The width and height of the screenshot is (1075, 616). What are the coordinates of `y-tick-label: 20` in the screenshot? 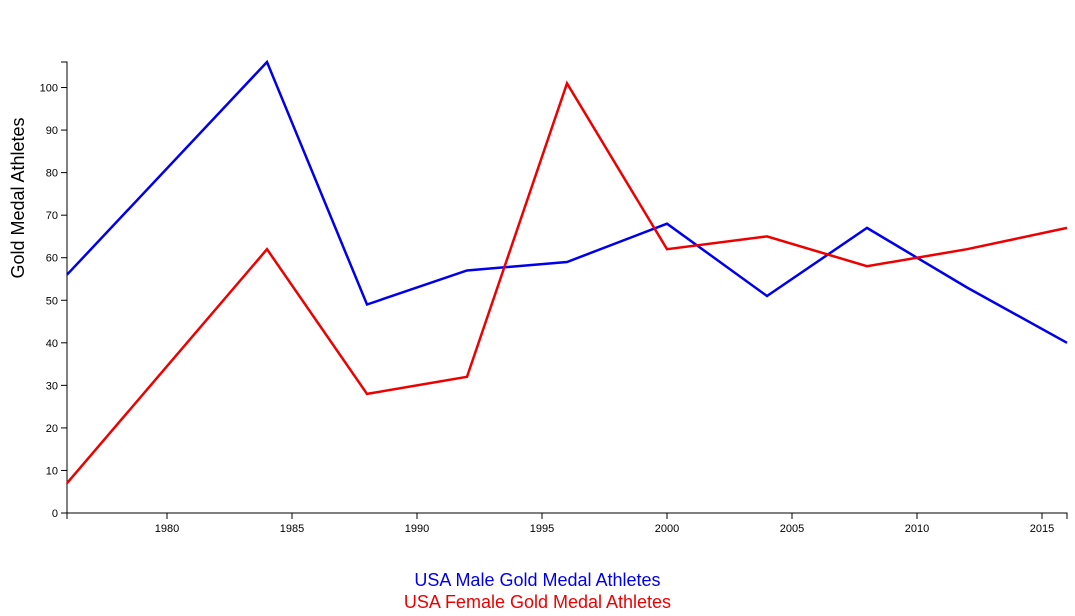 It's located at (52, 429).